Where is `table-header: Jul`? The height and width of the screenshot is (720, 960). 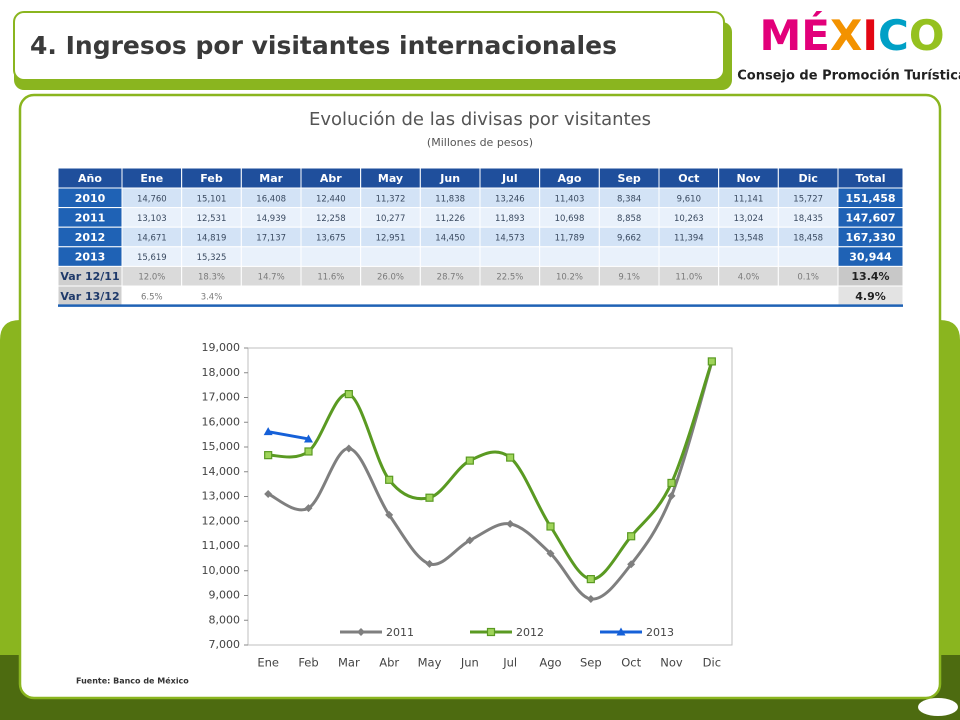
table-header: Jul is located at coordinates (509, 178).